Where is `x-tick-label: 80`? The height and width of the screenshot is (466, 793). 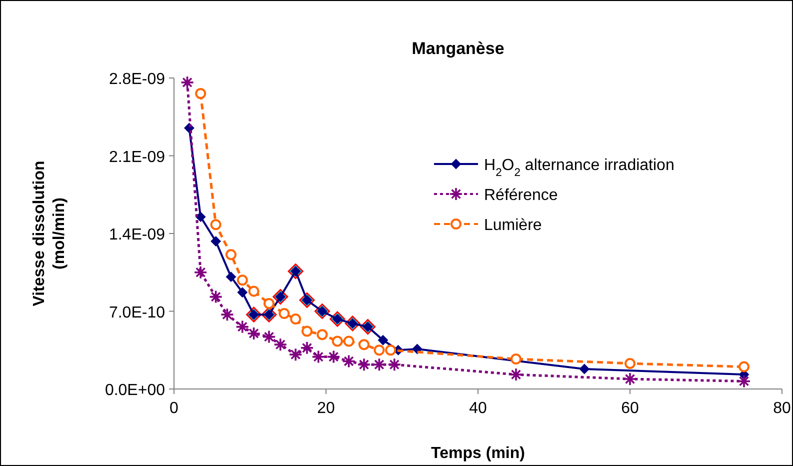 x-tick-label: 80 is located at coordinates (782, 408).